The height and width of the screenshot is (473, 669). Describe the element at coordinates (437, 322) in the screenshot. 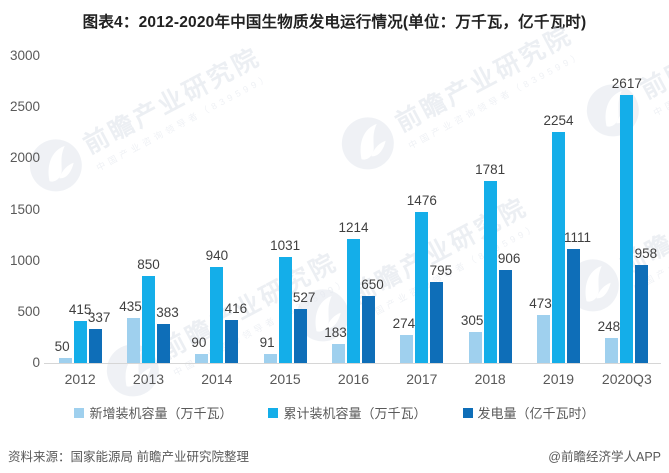

I see `bar-2017-s2` at that location.